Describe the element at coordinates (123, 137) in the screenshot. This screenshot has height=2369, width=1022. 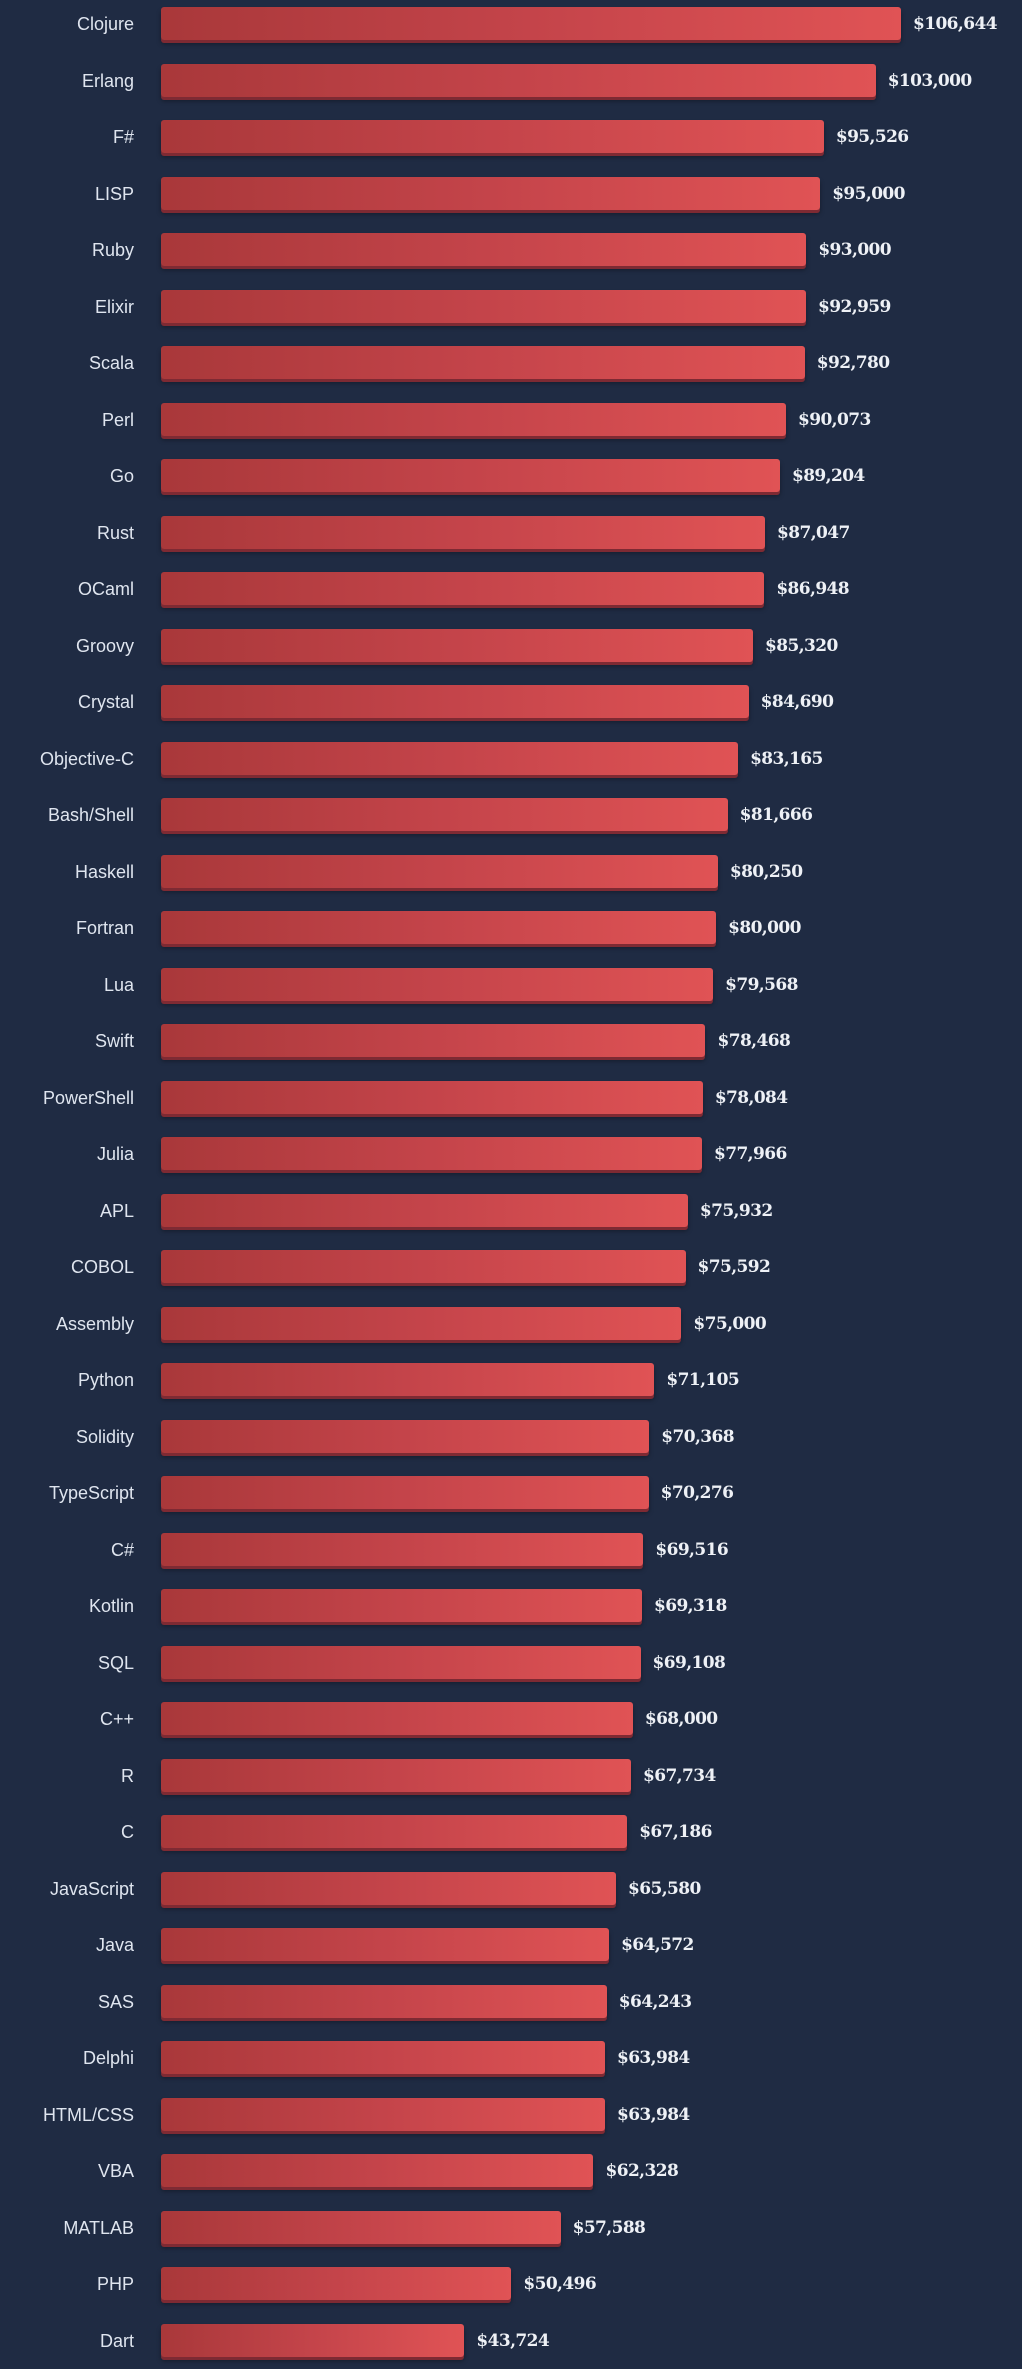
I see `category-label: F#` at that location.